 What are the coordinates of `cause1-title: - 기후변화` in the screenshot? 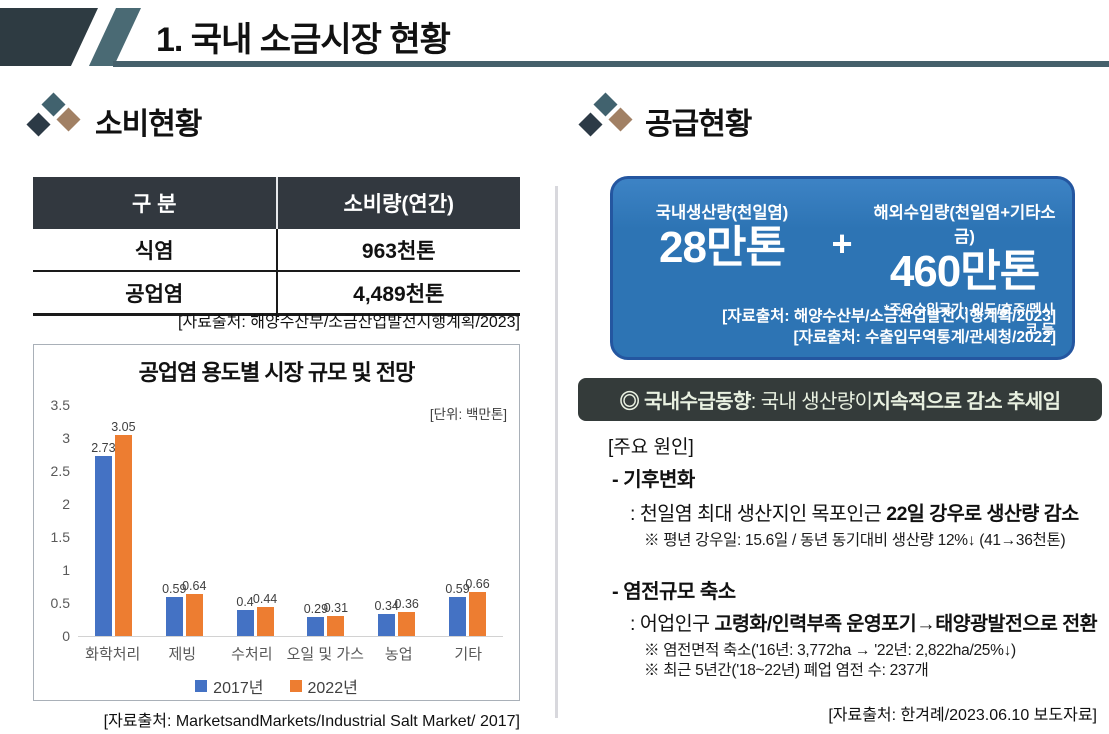 It's located at (653, 480).